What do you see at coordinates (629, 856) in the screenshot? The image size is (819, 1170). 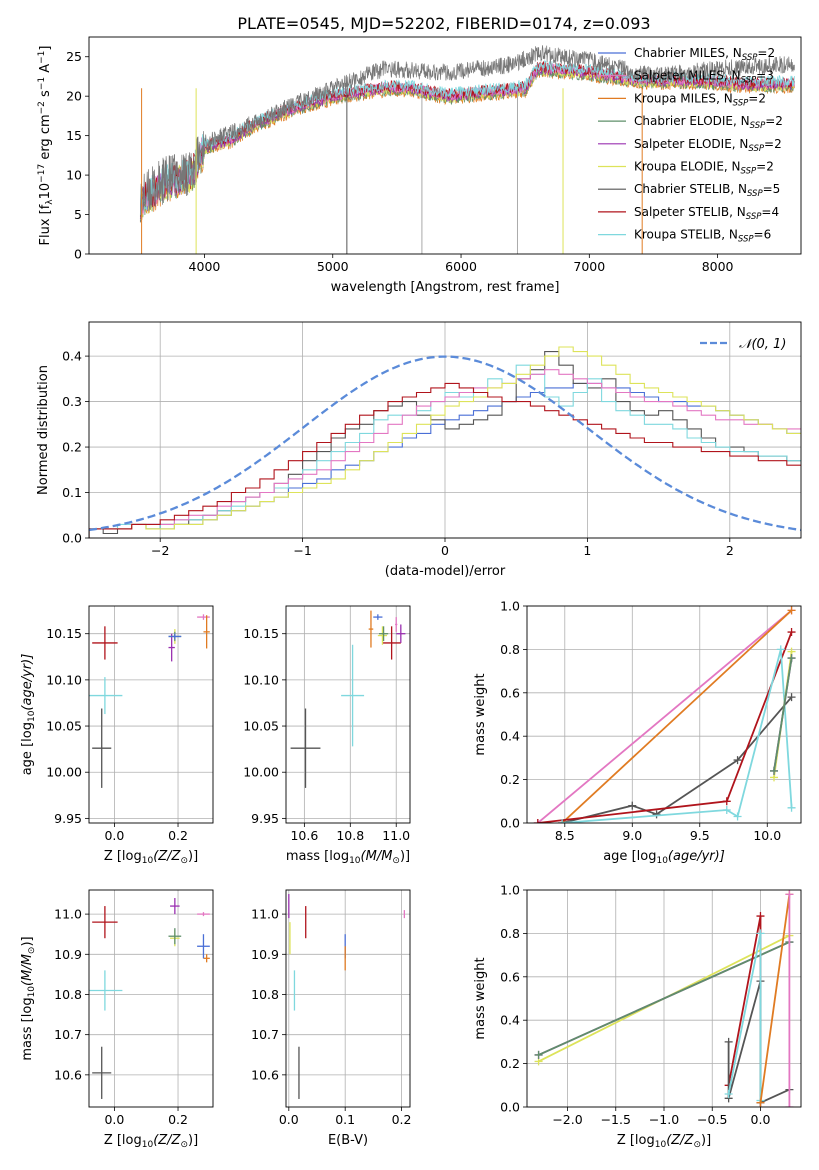 I see `x-label-text: age [log` at bounding box center [629, 856].